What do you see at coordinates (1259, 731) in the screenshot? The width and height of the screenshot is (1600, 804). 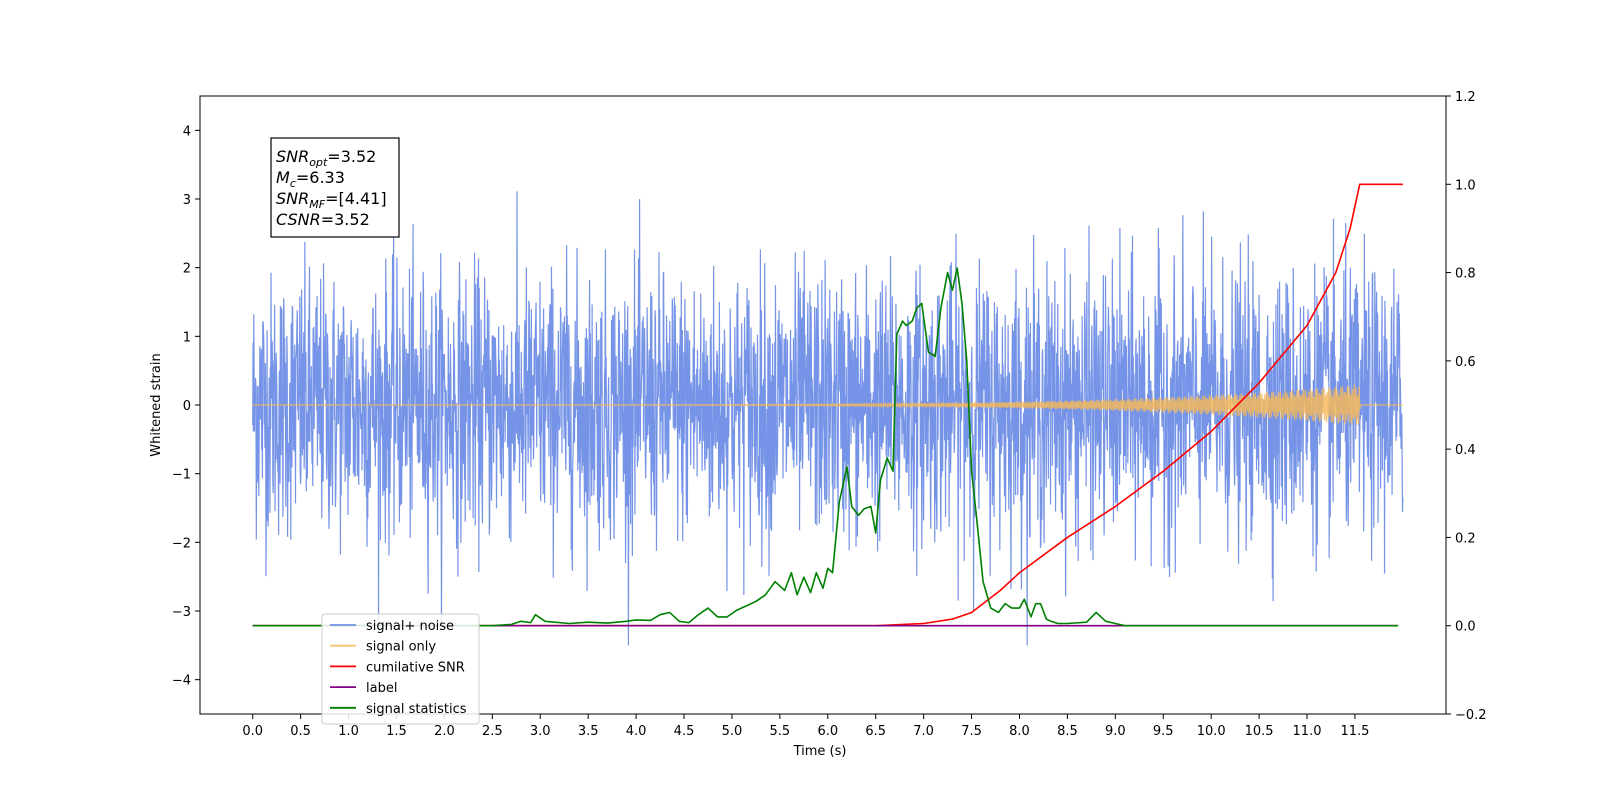 I see `x-tick-label: 10.5` at bounding box center [1259, 731].